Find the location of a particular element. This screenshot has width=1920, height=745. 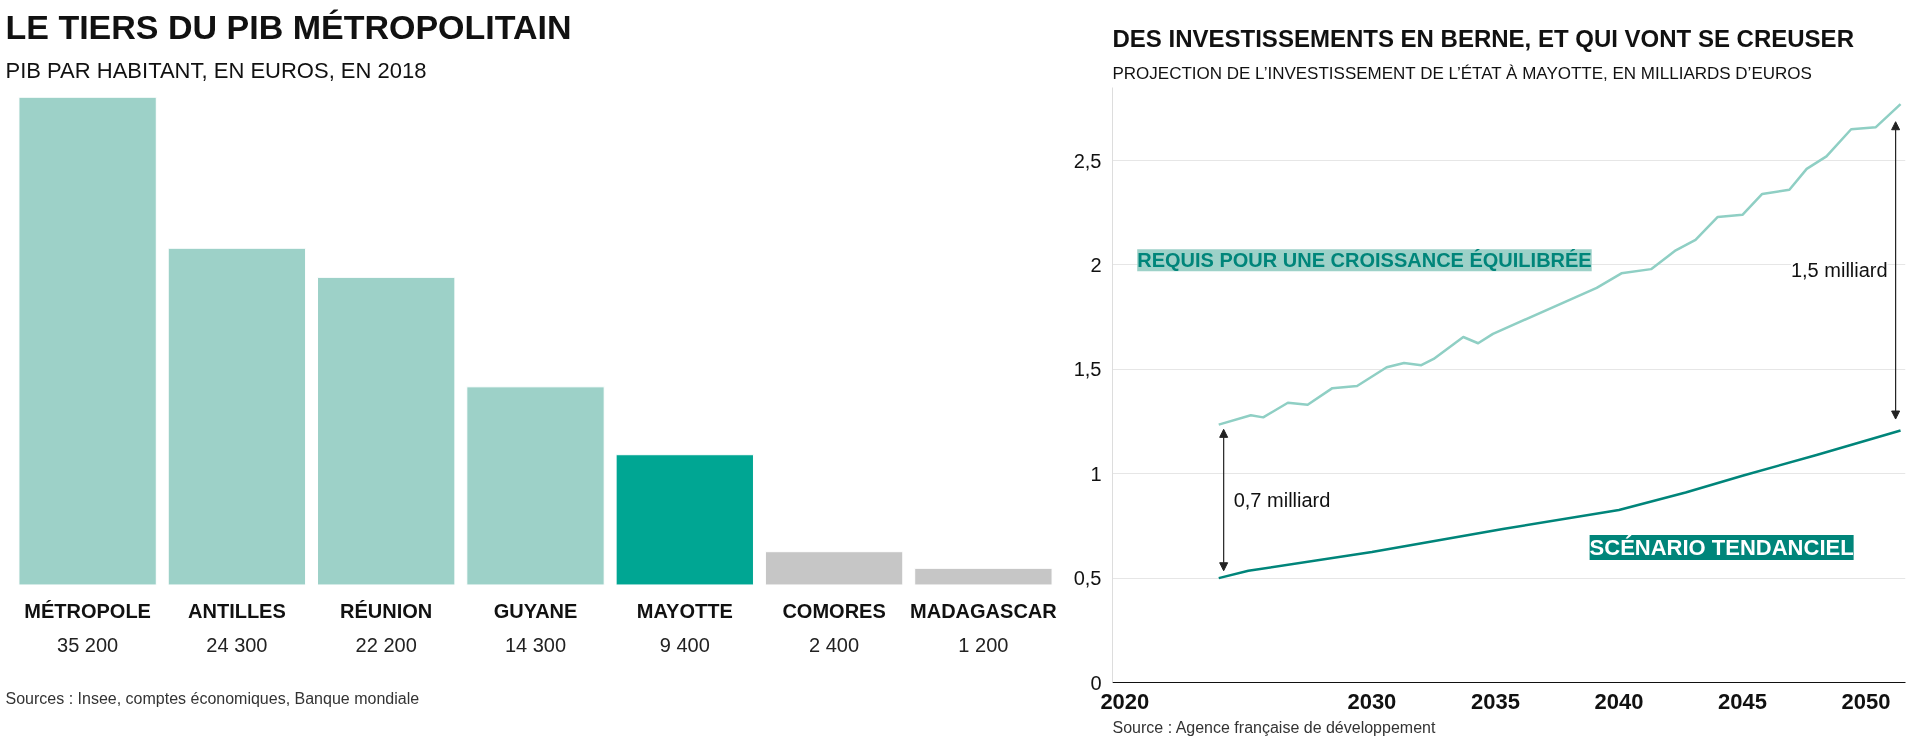

x-tick-label: 2035 is located at coordinates (1495, 701).